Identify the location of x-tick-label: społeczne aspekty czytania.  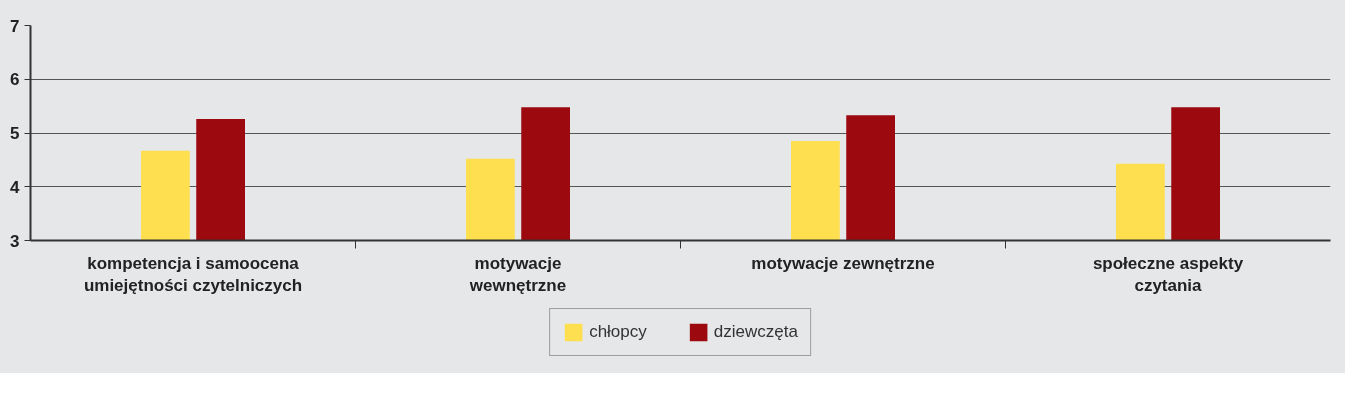
(1168, 274).